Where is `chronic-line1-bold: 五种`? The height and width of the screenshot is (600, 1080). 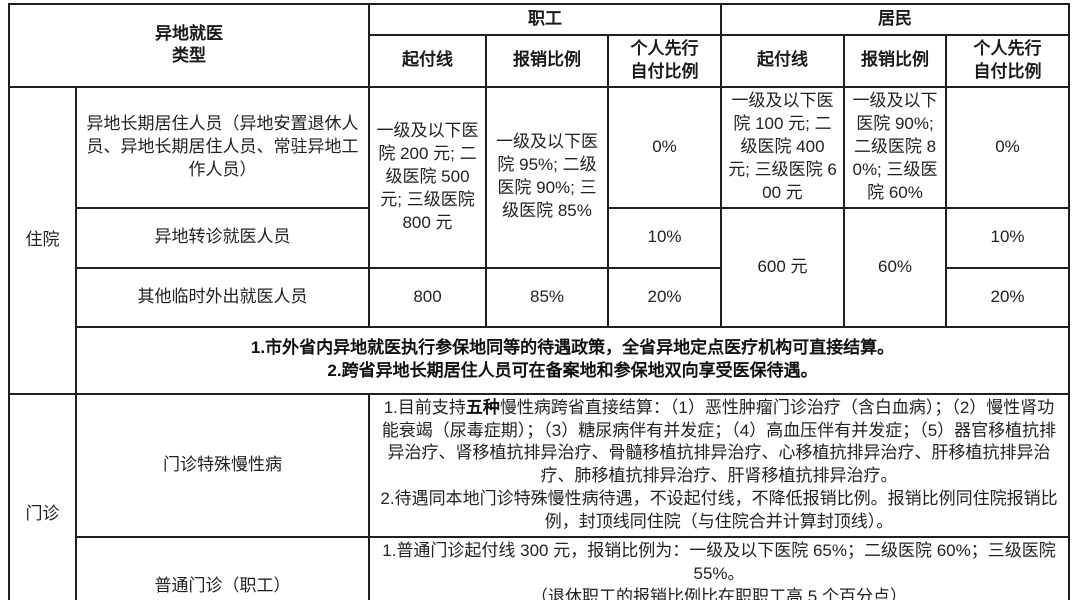 chronic-line1-bold: 五种 is located at coordinates (482, 407).